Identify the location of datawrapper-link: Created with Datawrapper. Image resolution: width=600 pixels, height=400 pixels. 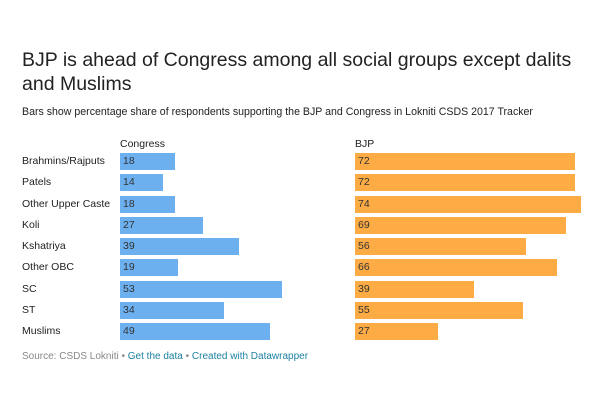
(250, 356).